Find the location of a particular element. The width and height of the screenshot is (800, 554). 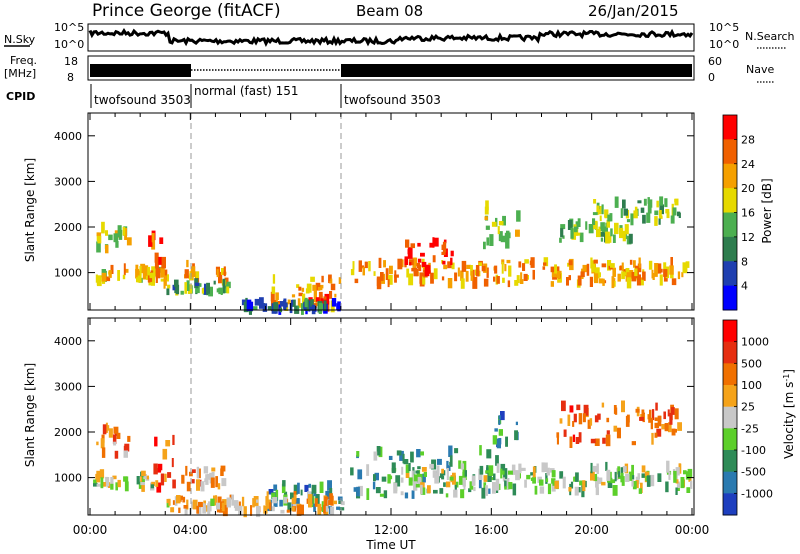

colorbar-tick-label: 4 is located at coordinates (744, 286).